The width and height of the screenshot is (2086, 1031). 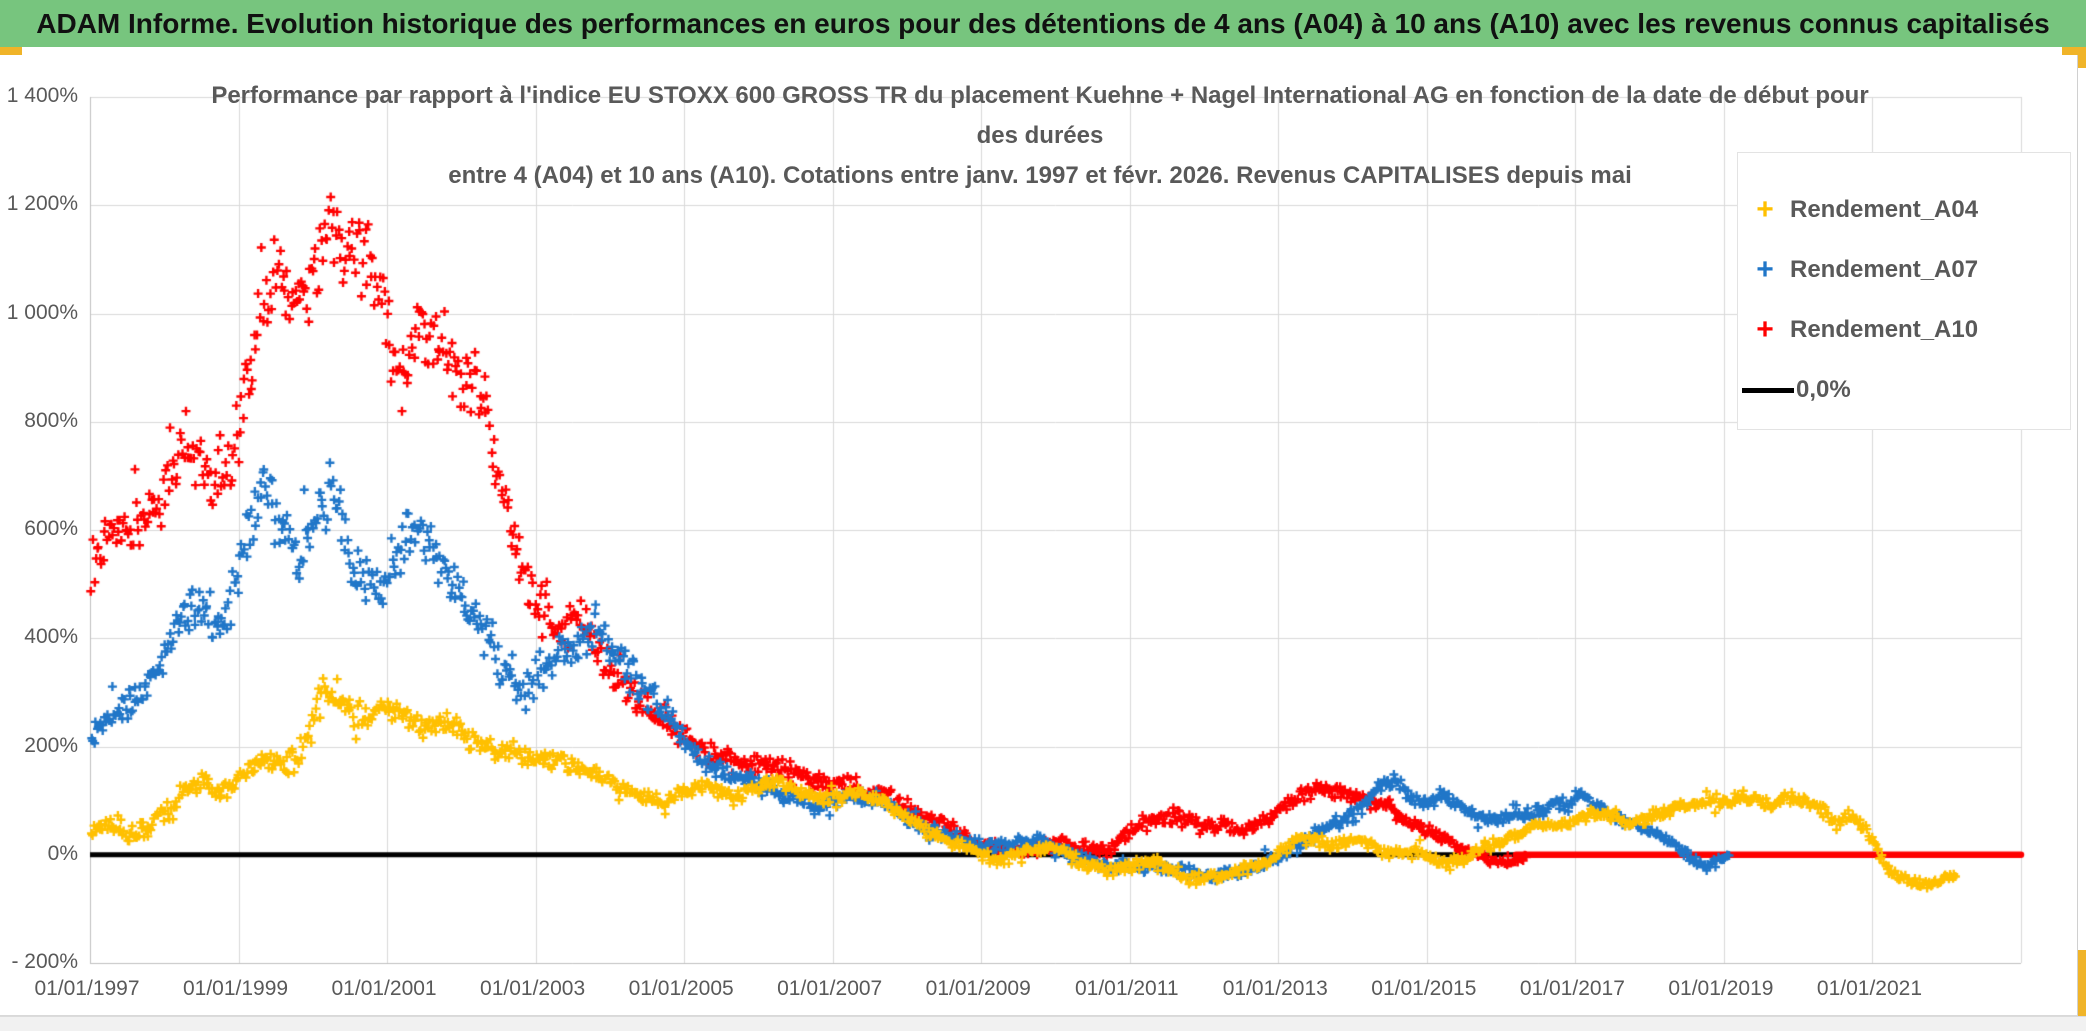 I want to click on legend-item-rendement-a10: + Rendement_A10, so click(x=1860, y=330).